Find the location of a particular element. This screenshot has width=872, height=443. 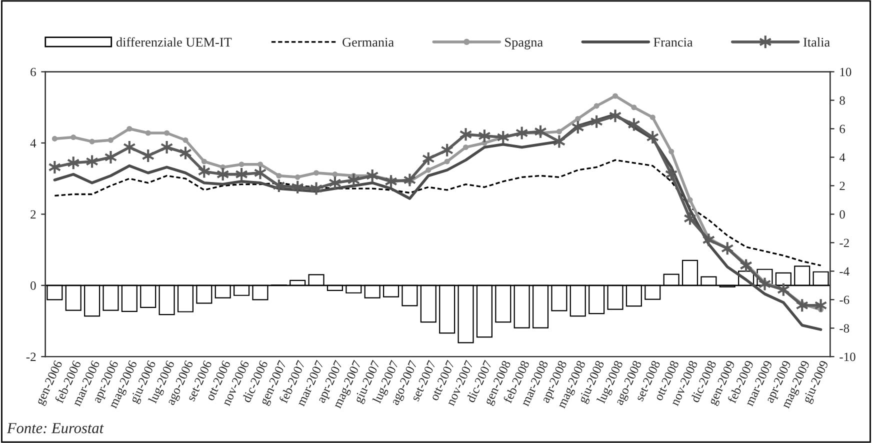

y2-tick-label: 10 is located at coordinates (846, 72).